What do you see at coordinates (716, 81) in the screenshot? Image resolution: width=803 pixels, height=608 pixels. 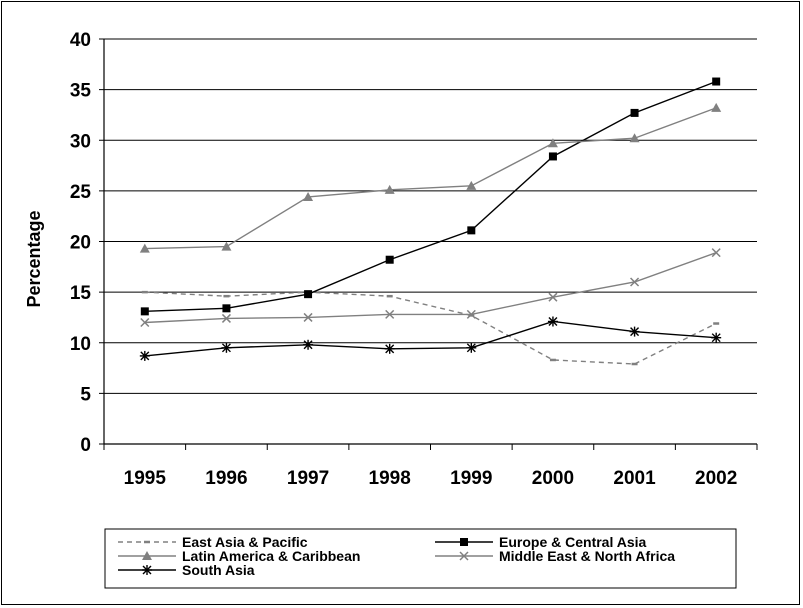 I see `point-europe-and-central-asia-2002` at bounding box center [716, 81].